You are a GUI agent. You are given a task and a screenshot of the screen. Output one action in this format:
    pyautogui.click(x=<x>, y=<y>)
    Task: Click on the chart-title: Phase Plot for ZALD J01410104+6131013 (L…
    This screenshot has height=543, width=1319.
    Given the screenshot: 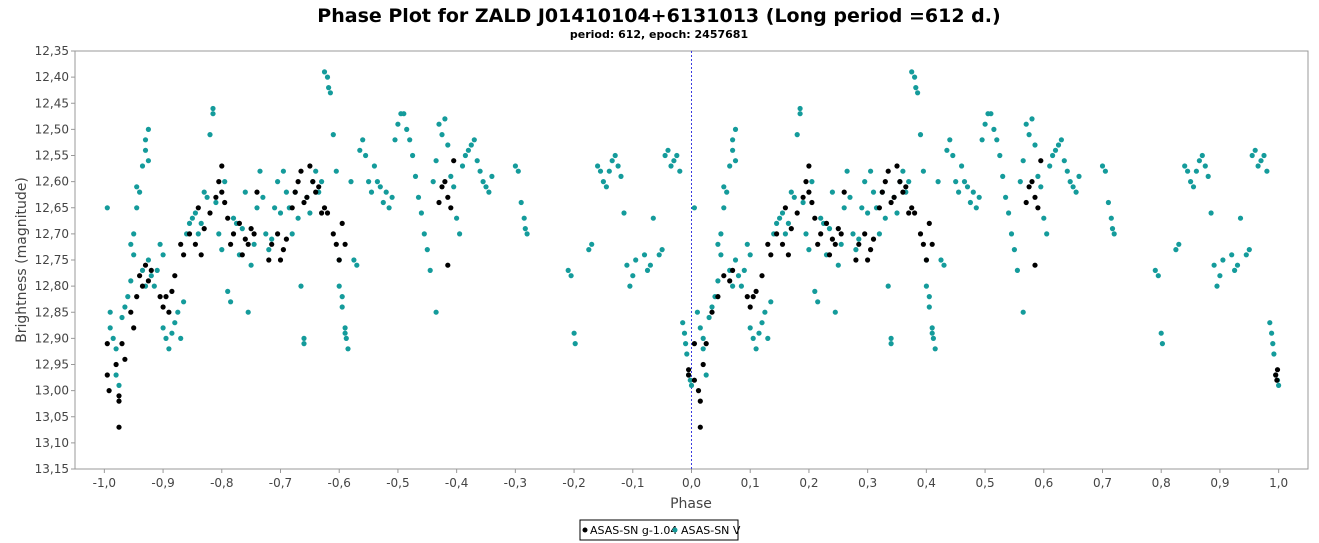 What is the action you would take?
    pyautogui.click(x=658, y=16)
    